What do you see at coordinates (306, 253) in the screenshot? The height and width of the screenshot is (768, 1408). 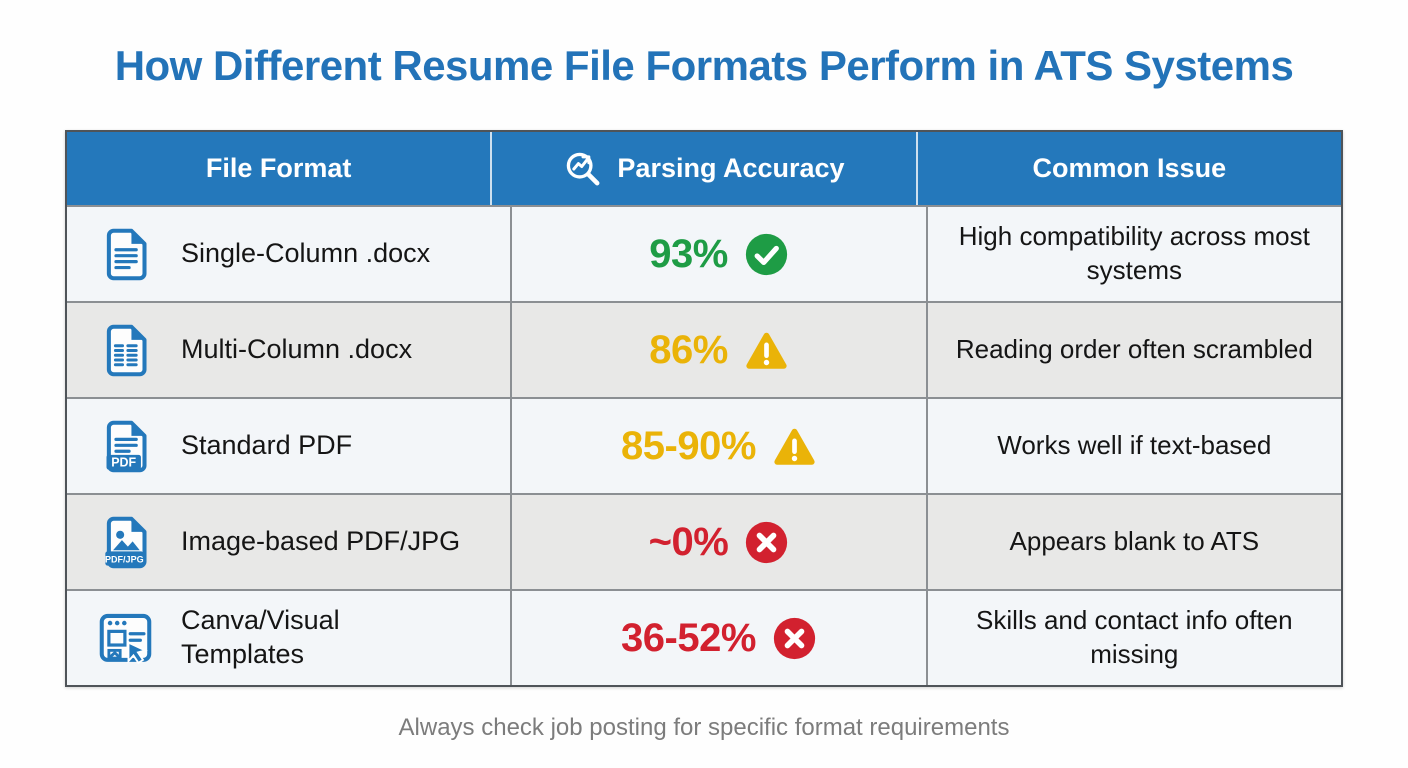 I see `file-format-label: Single-Column .docx` at bounding box center [306, 253].